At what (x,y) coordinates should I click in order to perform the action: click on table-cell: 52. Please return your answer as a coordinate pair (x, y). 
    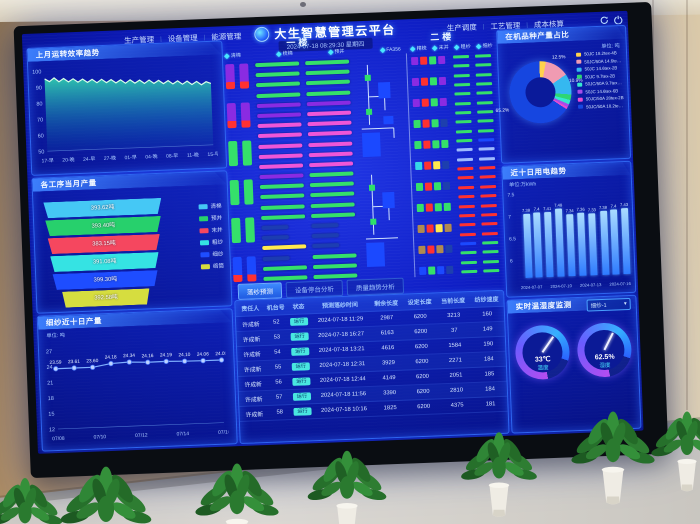
    Looking at the image, I should click on (276, 322).